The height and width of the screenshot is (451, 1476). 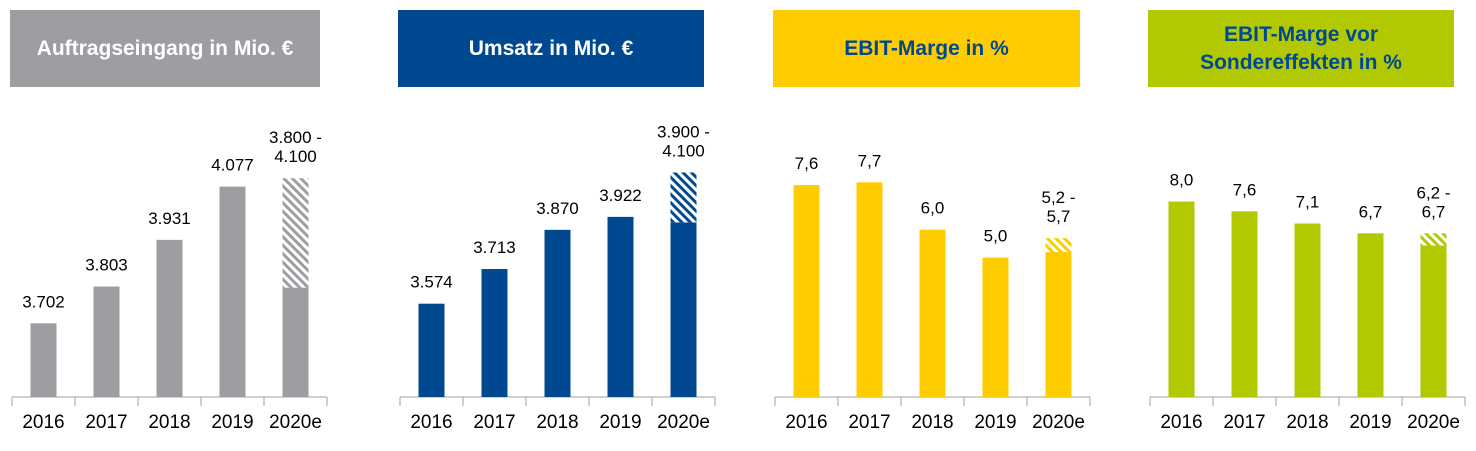 What do you see at coordinates (620, 195) in the screenshot?
I see `data-label-2019: 3.922` at bounding box center [620, 195].